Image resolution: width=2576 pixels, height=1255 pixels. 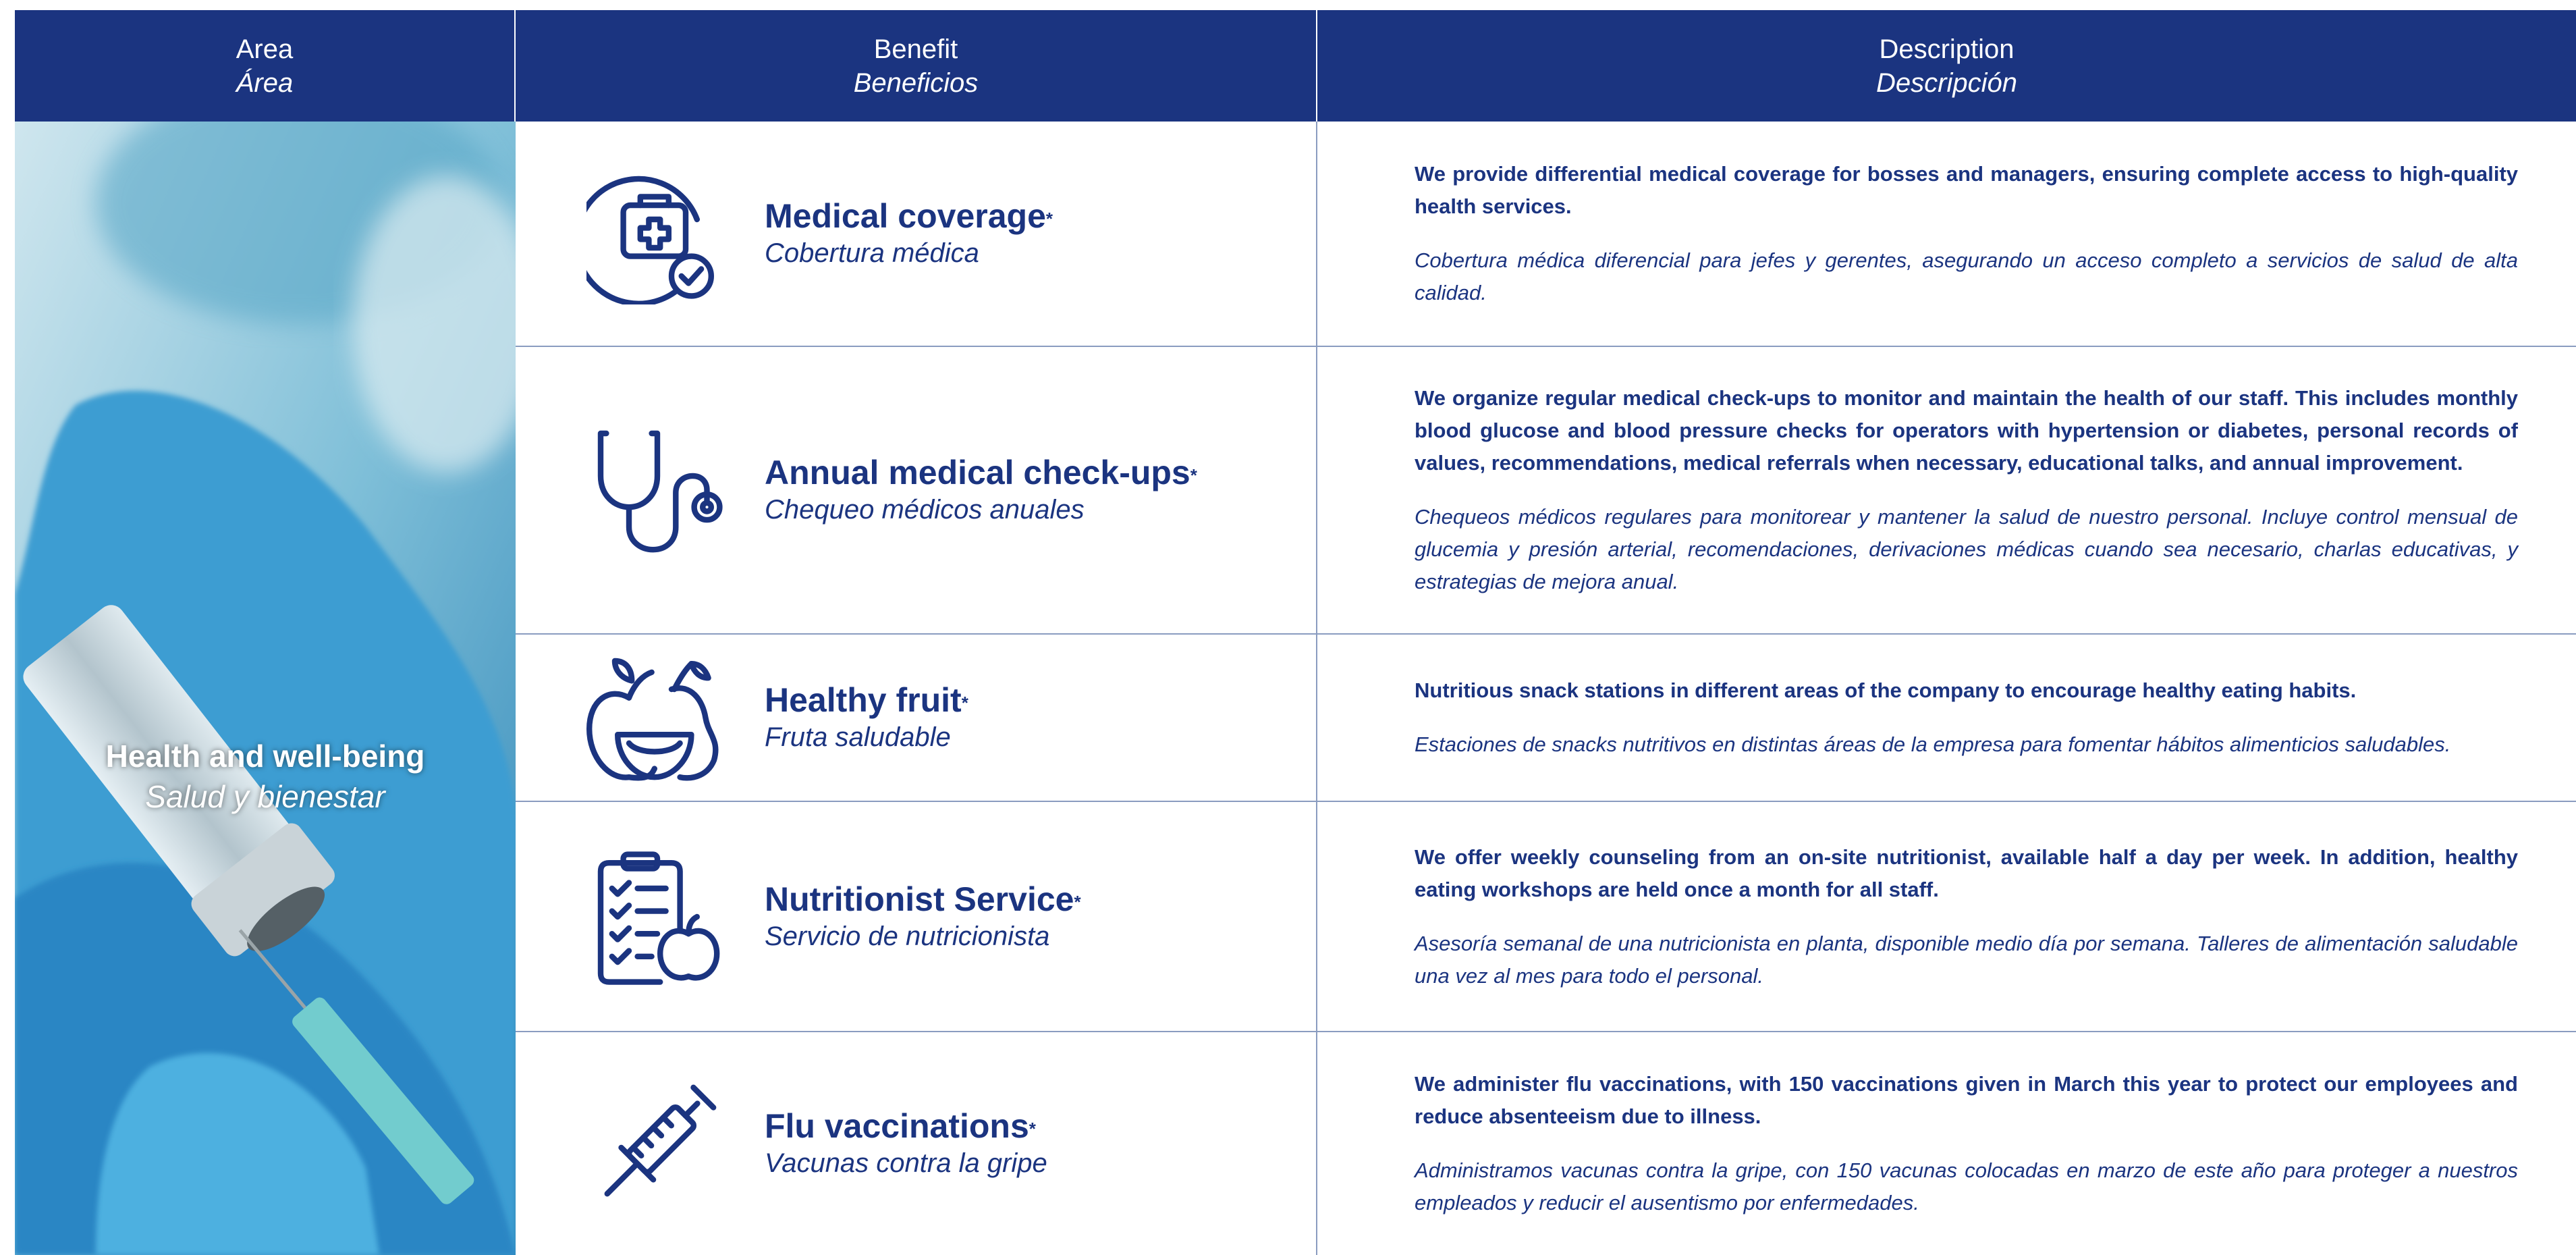 I want to click on benefit-title-text: Annual medical check-ups, so click(x=977, y=473).